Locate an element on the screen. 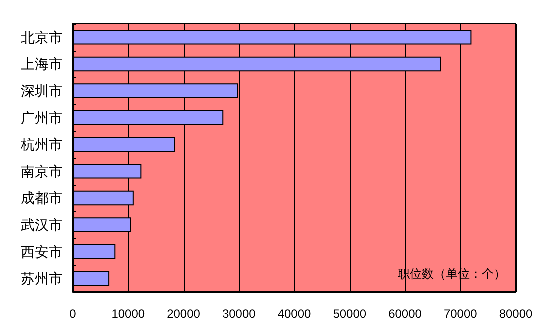 The height and width of the screenshot is (333, 550). x-tick-label: 30000 is located at coordinates (239, 314).